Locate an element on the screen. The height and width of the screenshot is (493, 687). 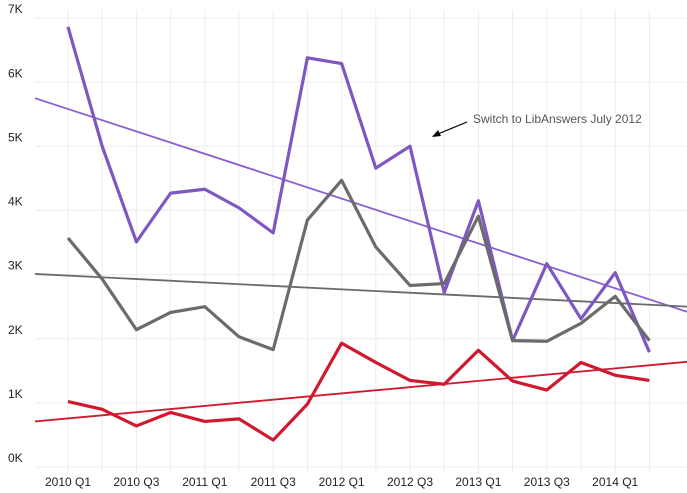
x-tick-label: 2014 Q1 is located at coordinates (615, 482).